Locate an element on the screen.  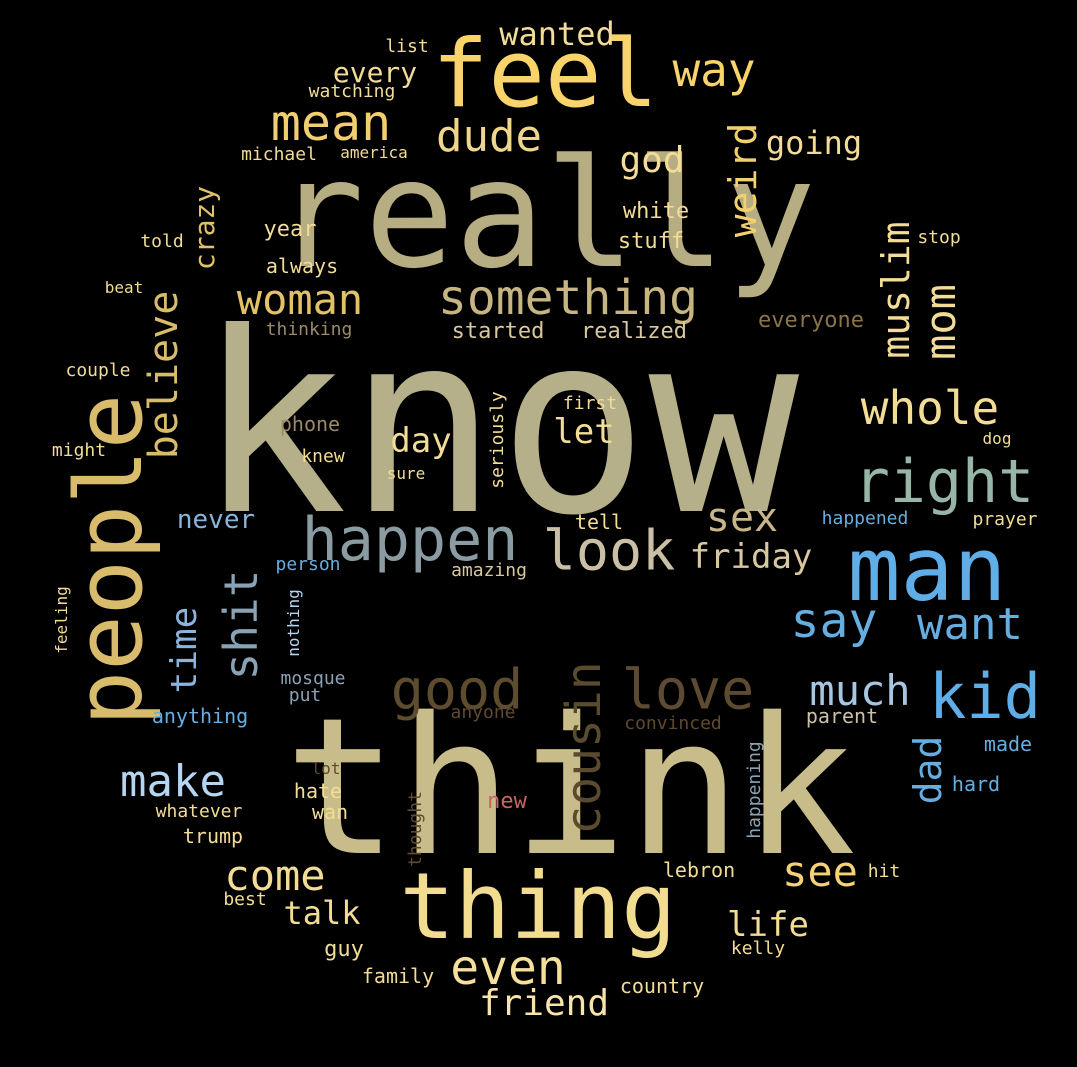
word-weird: weird is located at coordinates (743, 180).